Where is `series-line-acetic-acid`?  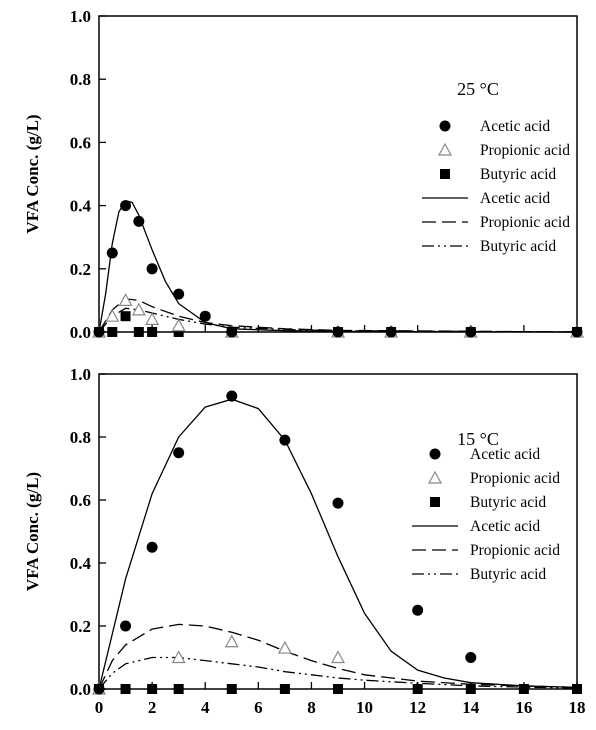
series-line-acetic-acid is located at coordinates (338, 266).